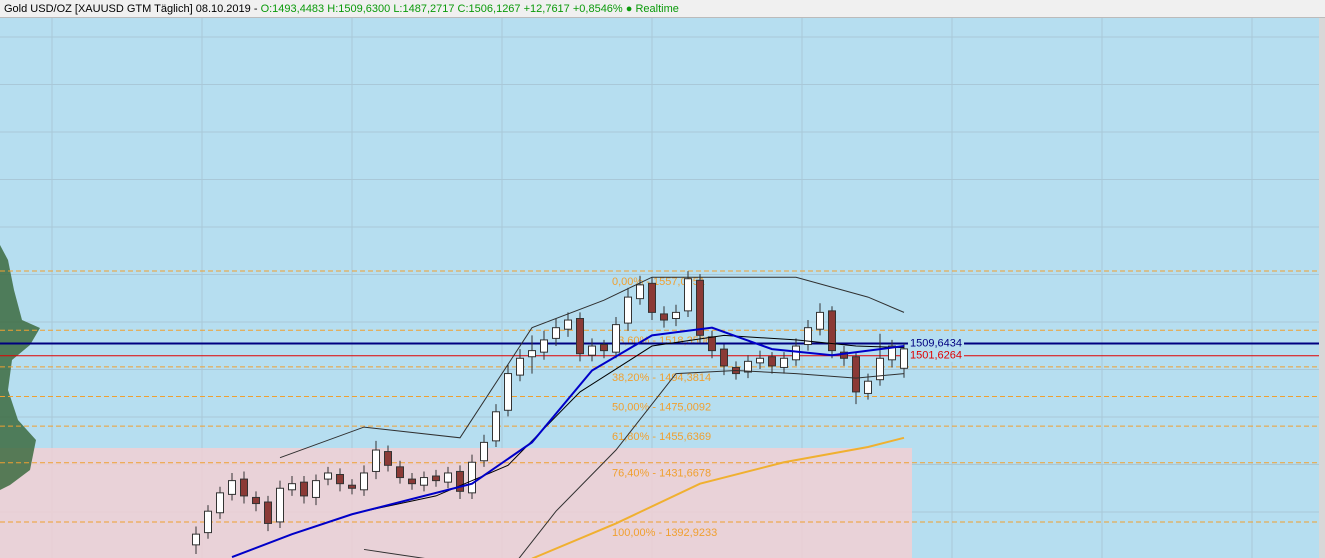 The width and height of the screenshot is (1325, 558). Describe the element at coordinates (292, 9) in the screenshot. I see `open: O:1493,4483` at that location.